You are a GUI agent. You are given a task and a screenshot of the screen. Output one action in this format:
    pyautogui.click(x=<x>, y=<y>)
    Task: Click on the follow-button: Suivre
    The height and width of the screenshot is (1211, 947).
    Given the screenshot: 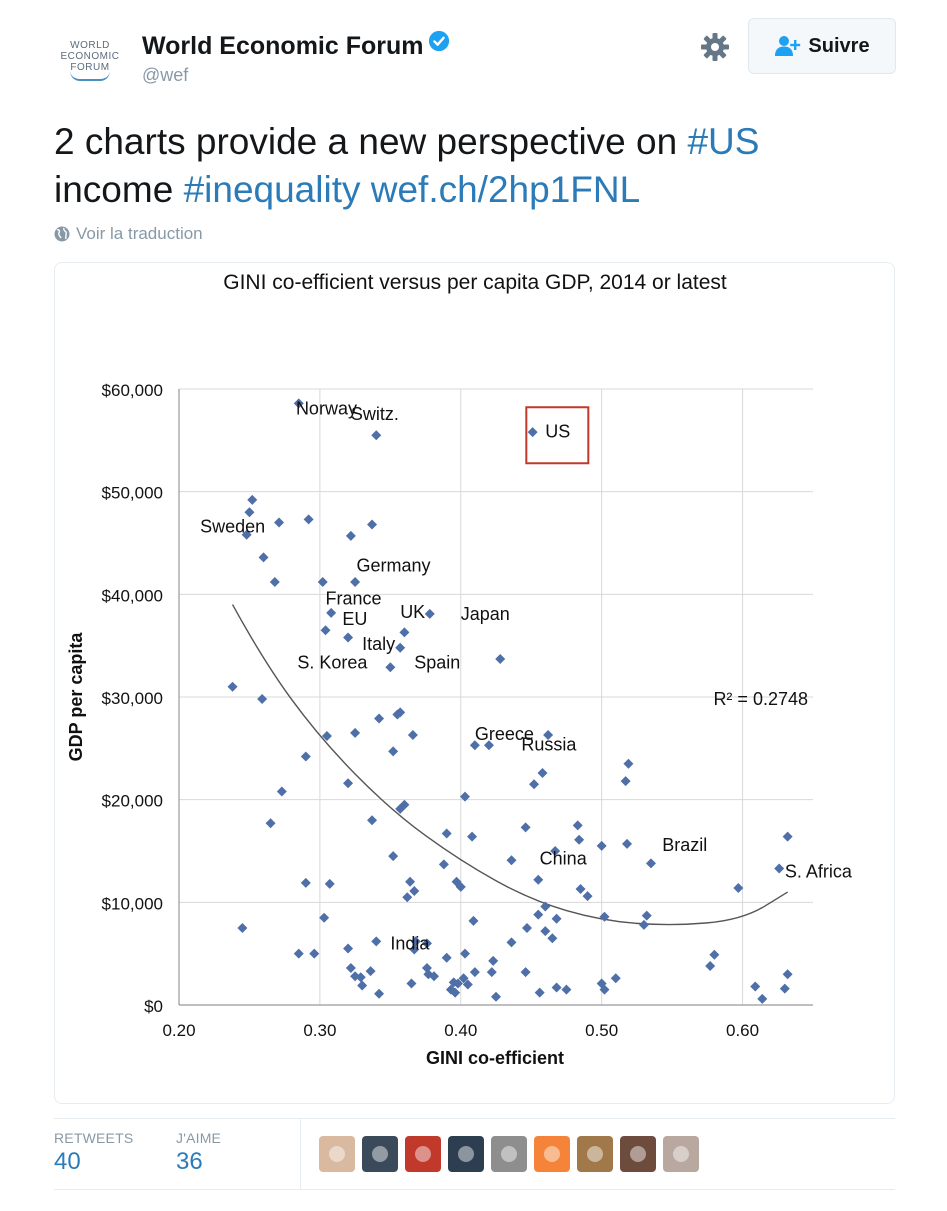 What is the action you would take?
    pyautogui.click(x=822, y=46)
    